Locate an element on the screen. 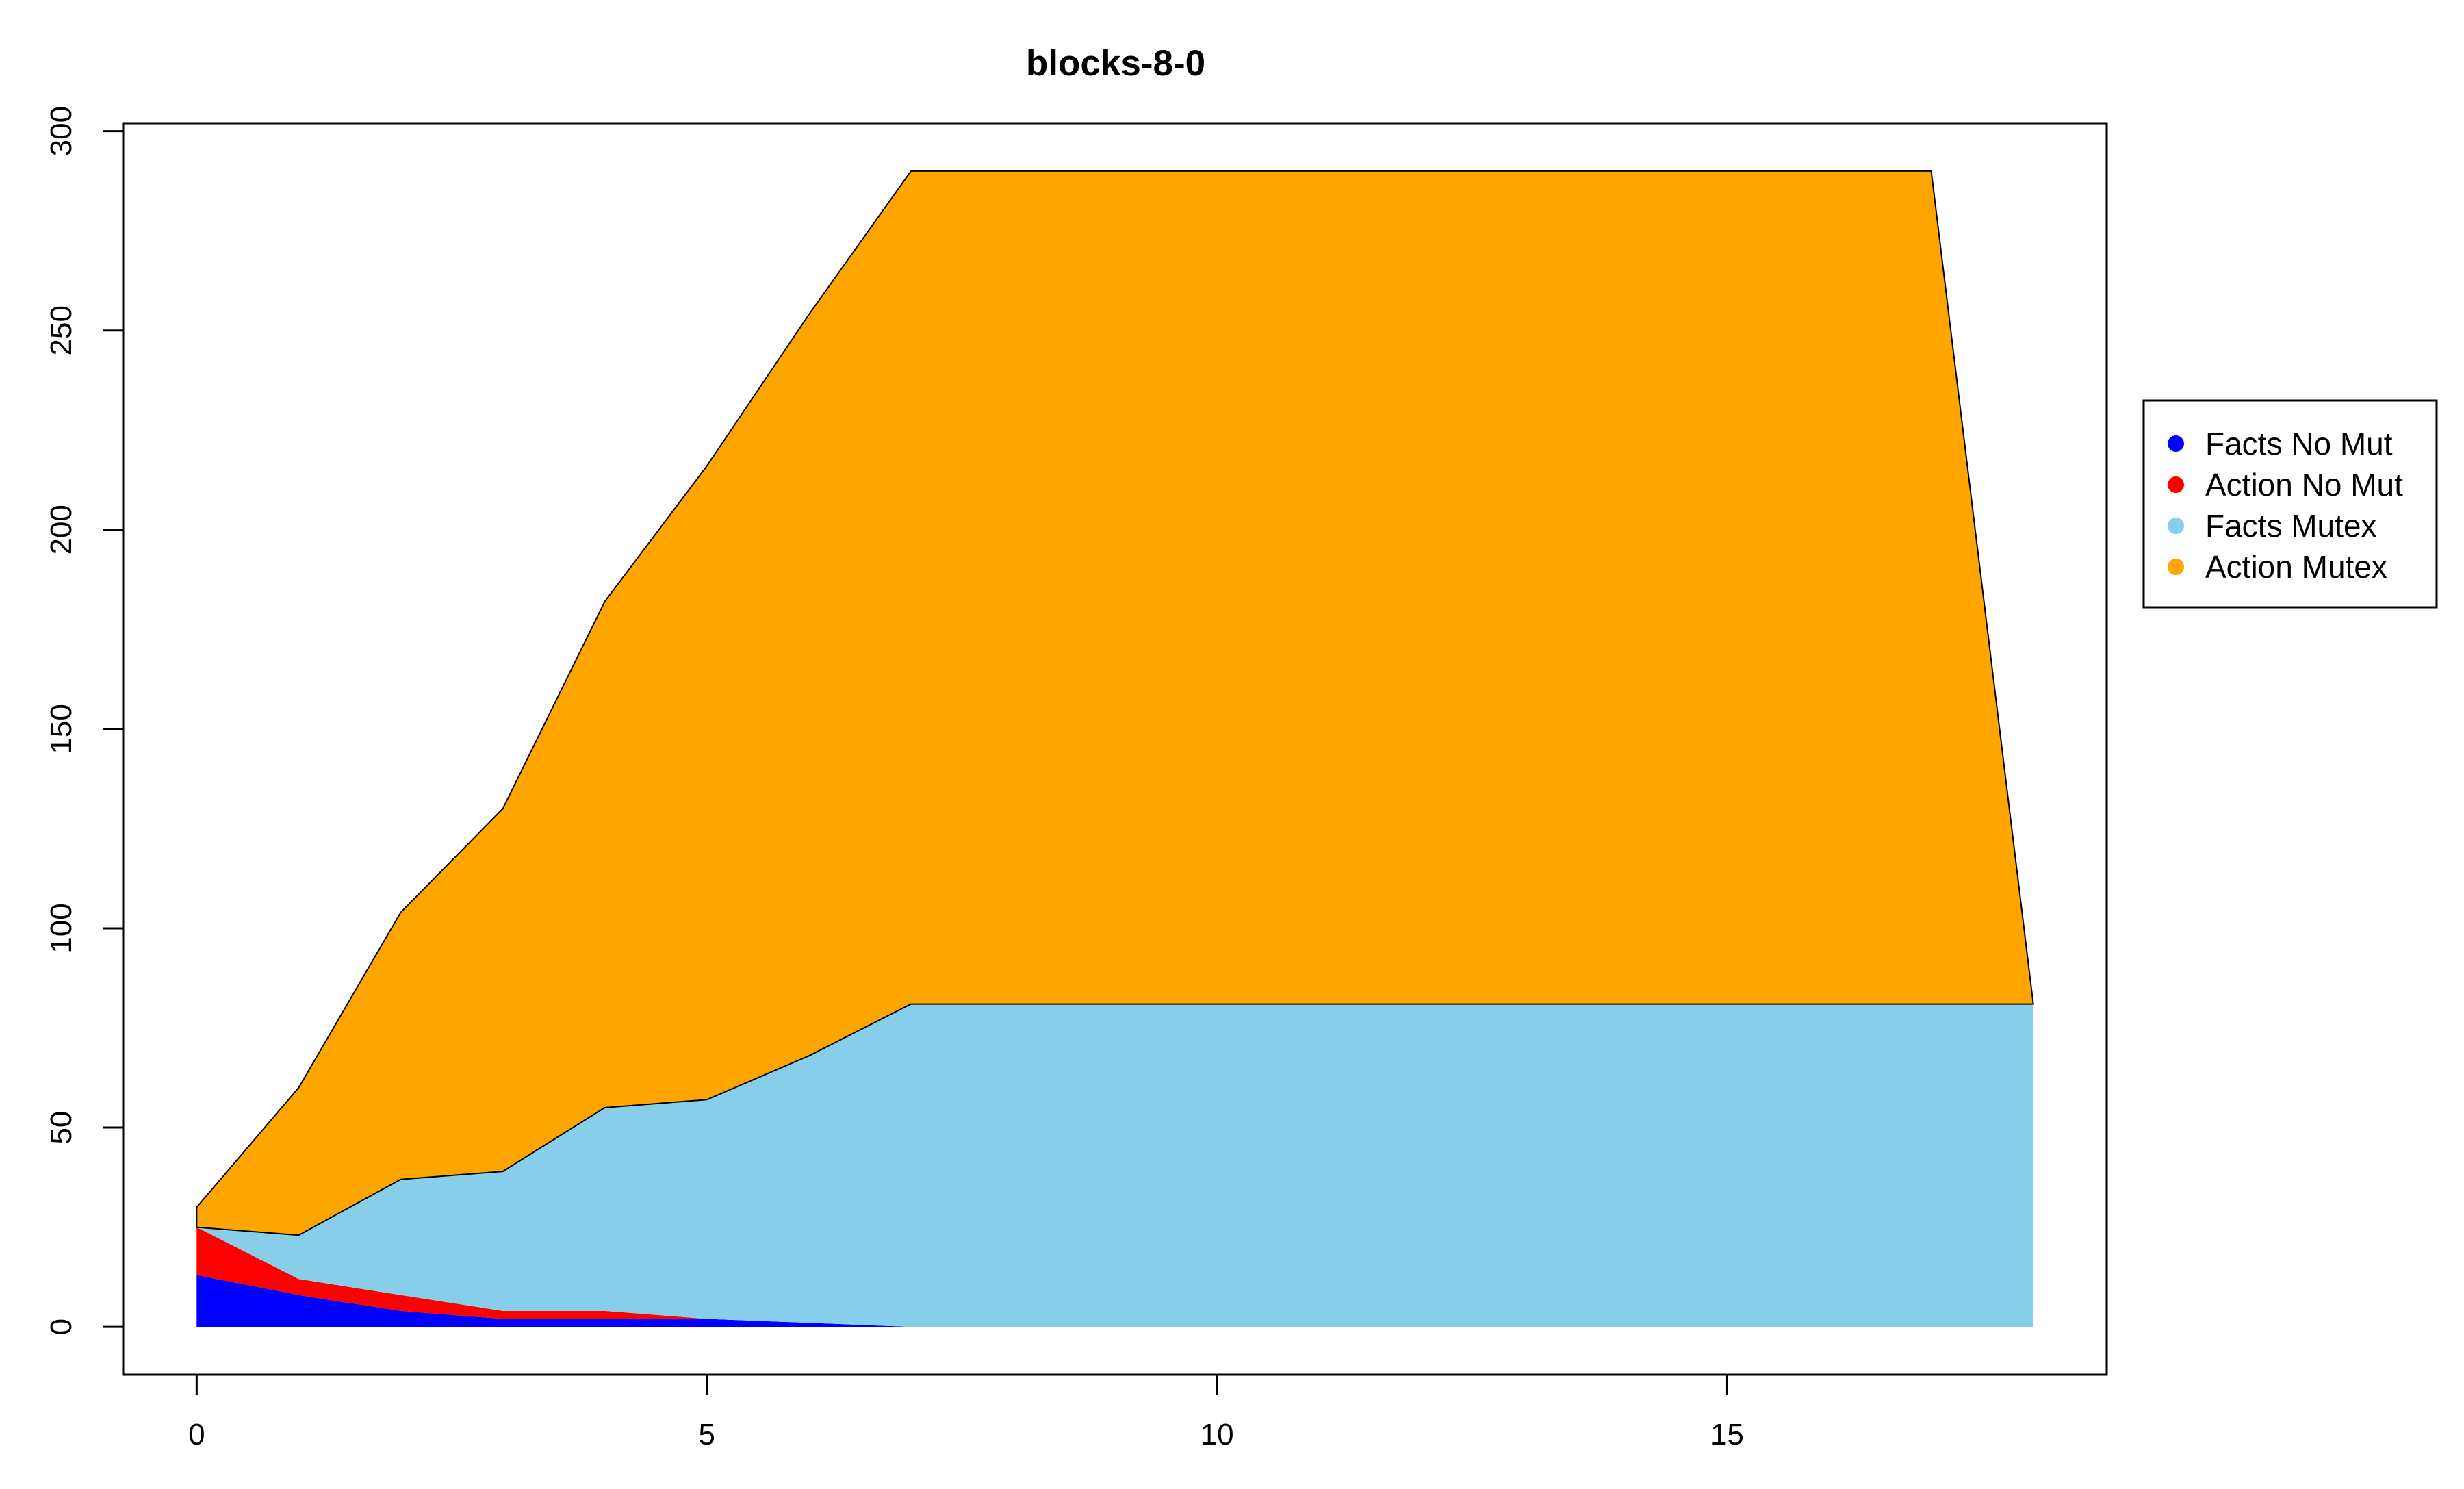 The height and width of the screenshot is (1489, 2464). legend-label: Facts No Mut is located at coordinates (2299, 443).